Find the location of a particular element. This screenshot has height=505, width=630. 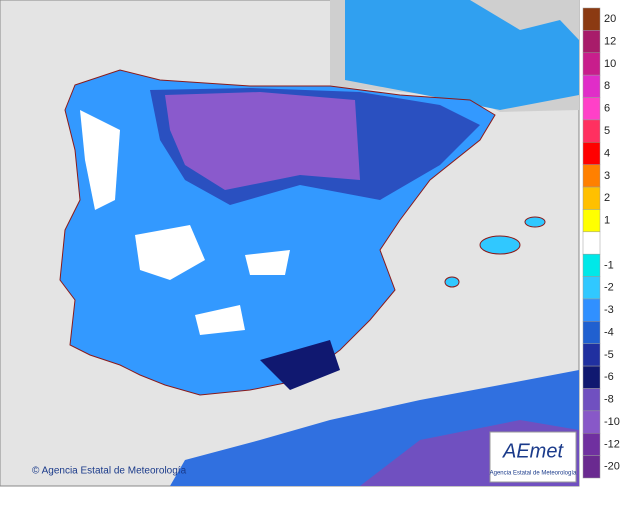

legend-label: -1 is located at coordinates (609, 265).